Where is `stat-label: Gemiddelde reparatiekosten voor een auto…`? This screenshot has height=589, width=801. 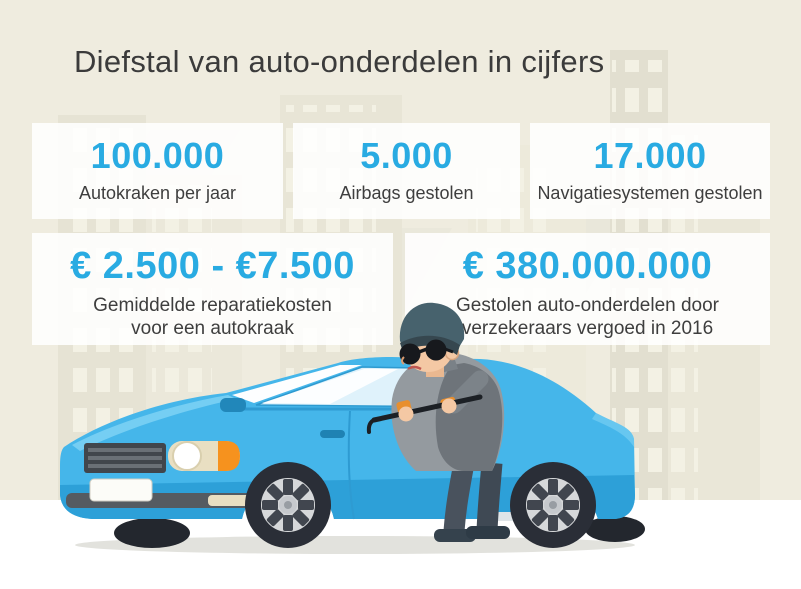 stat-label: Gemiddelde reparatiekosten voor een auto… is located at coordinates (212, 317).